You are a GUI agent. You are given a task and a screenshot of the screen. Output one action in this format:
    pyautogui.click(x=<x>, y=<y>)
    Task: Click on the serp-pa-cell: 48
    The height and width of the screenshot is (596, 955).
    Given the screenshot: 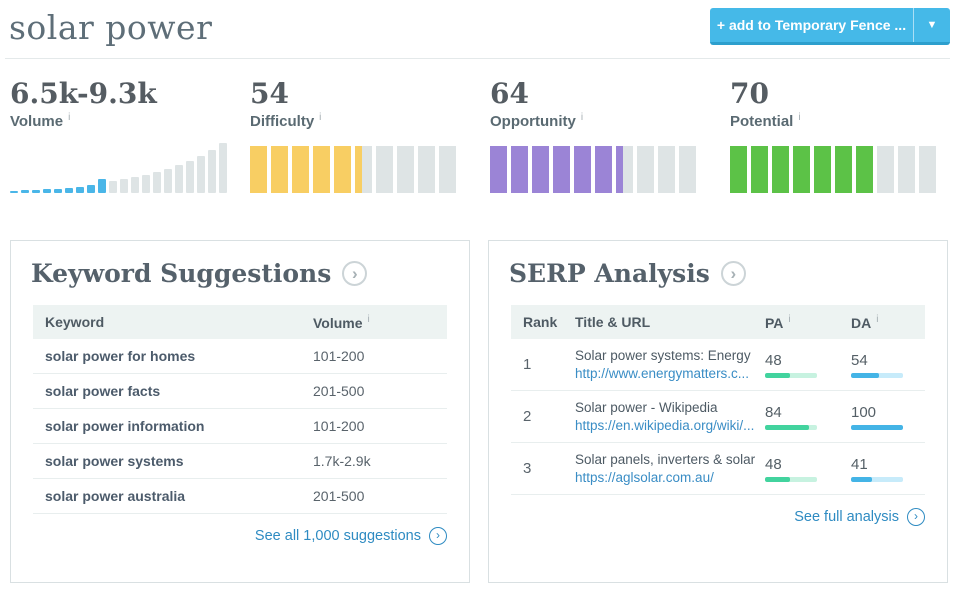 What is the action you would take?
    pyautogui.click(x=808, y=469)
    